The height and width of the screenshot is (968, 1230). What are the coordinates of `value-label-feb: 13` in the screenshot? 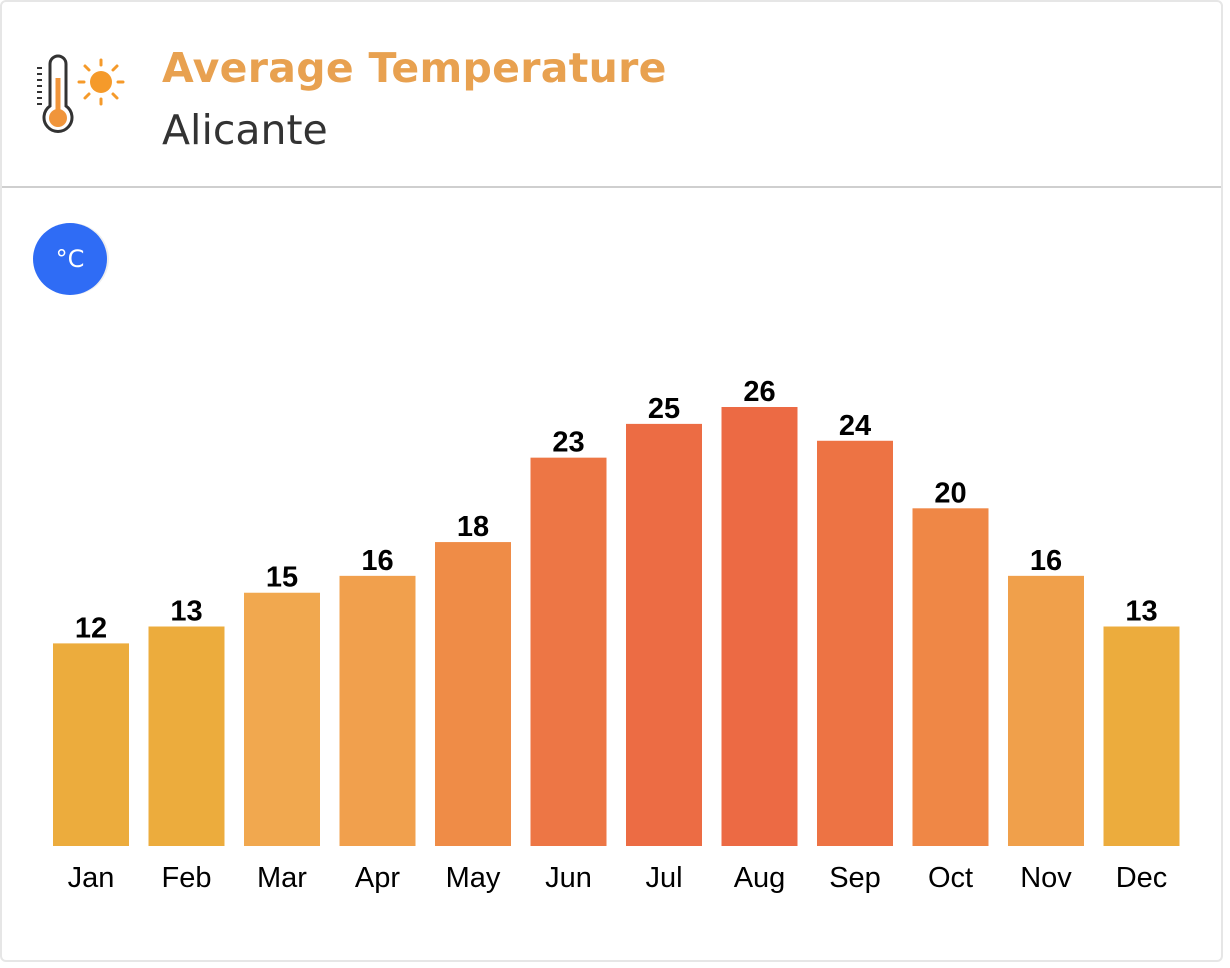 It's located at (186, 612).